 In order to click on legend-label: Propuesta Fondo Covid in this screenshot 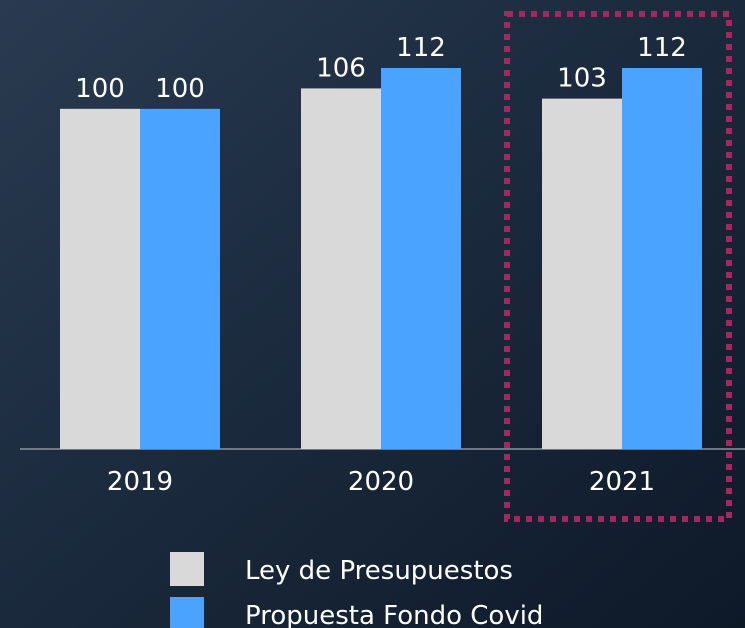, I will do `click(394, 614)`.